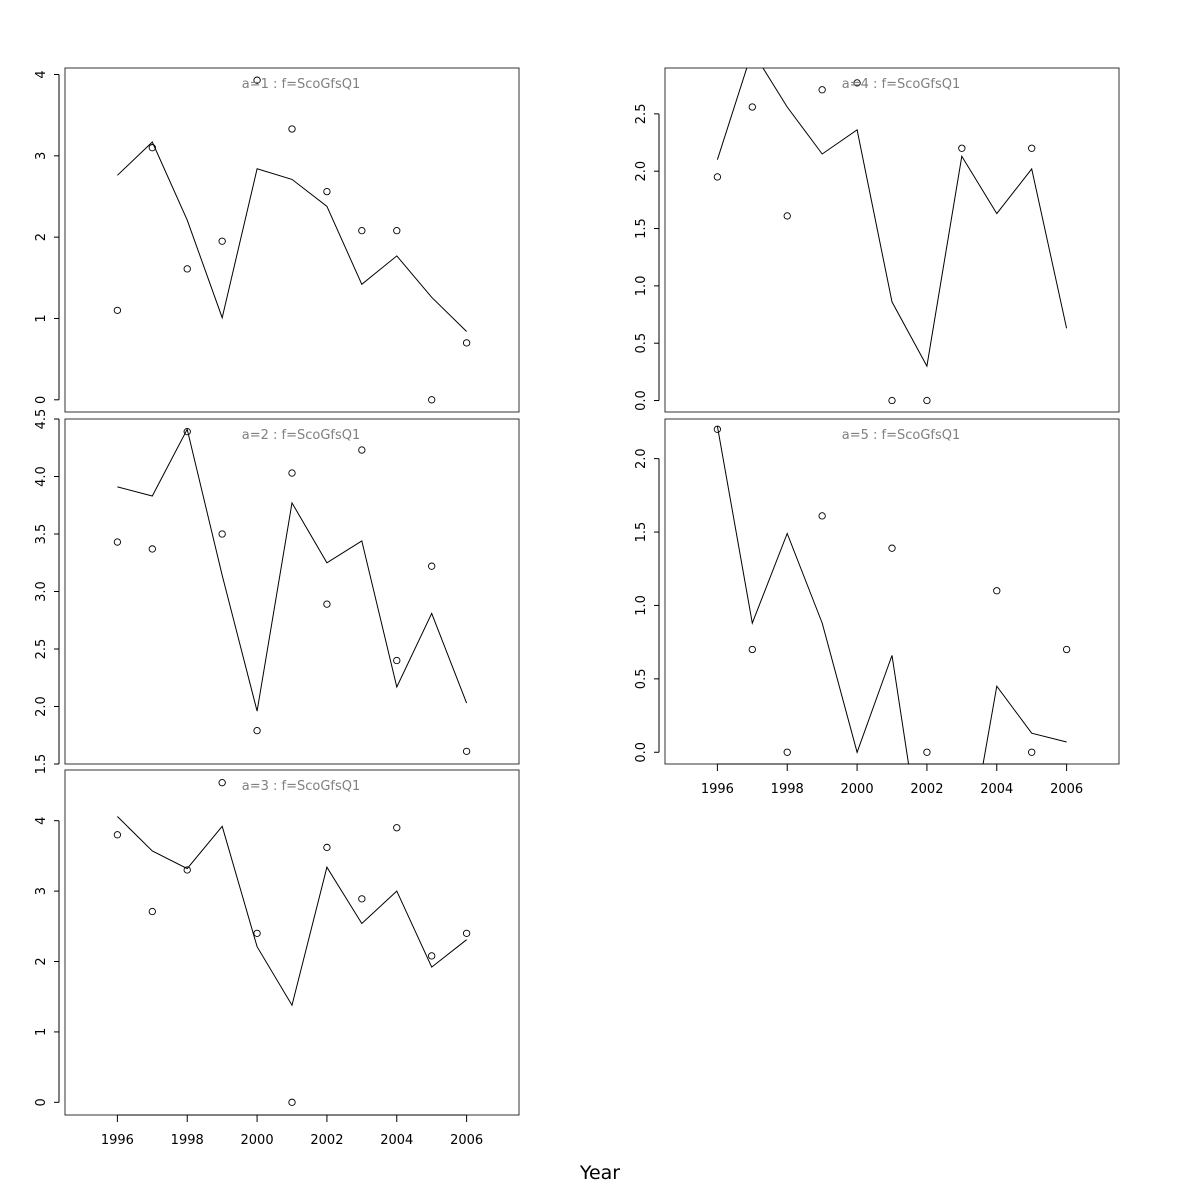 This screenshot has height=1200, width=1200. Describe the element at coordinates (1066, 789) in the screenshot. I see `panel-5-x-tick-label: 2006` at that location.